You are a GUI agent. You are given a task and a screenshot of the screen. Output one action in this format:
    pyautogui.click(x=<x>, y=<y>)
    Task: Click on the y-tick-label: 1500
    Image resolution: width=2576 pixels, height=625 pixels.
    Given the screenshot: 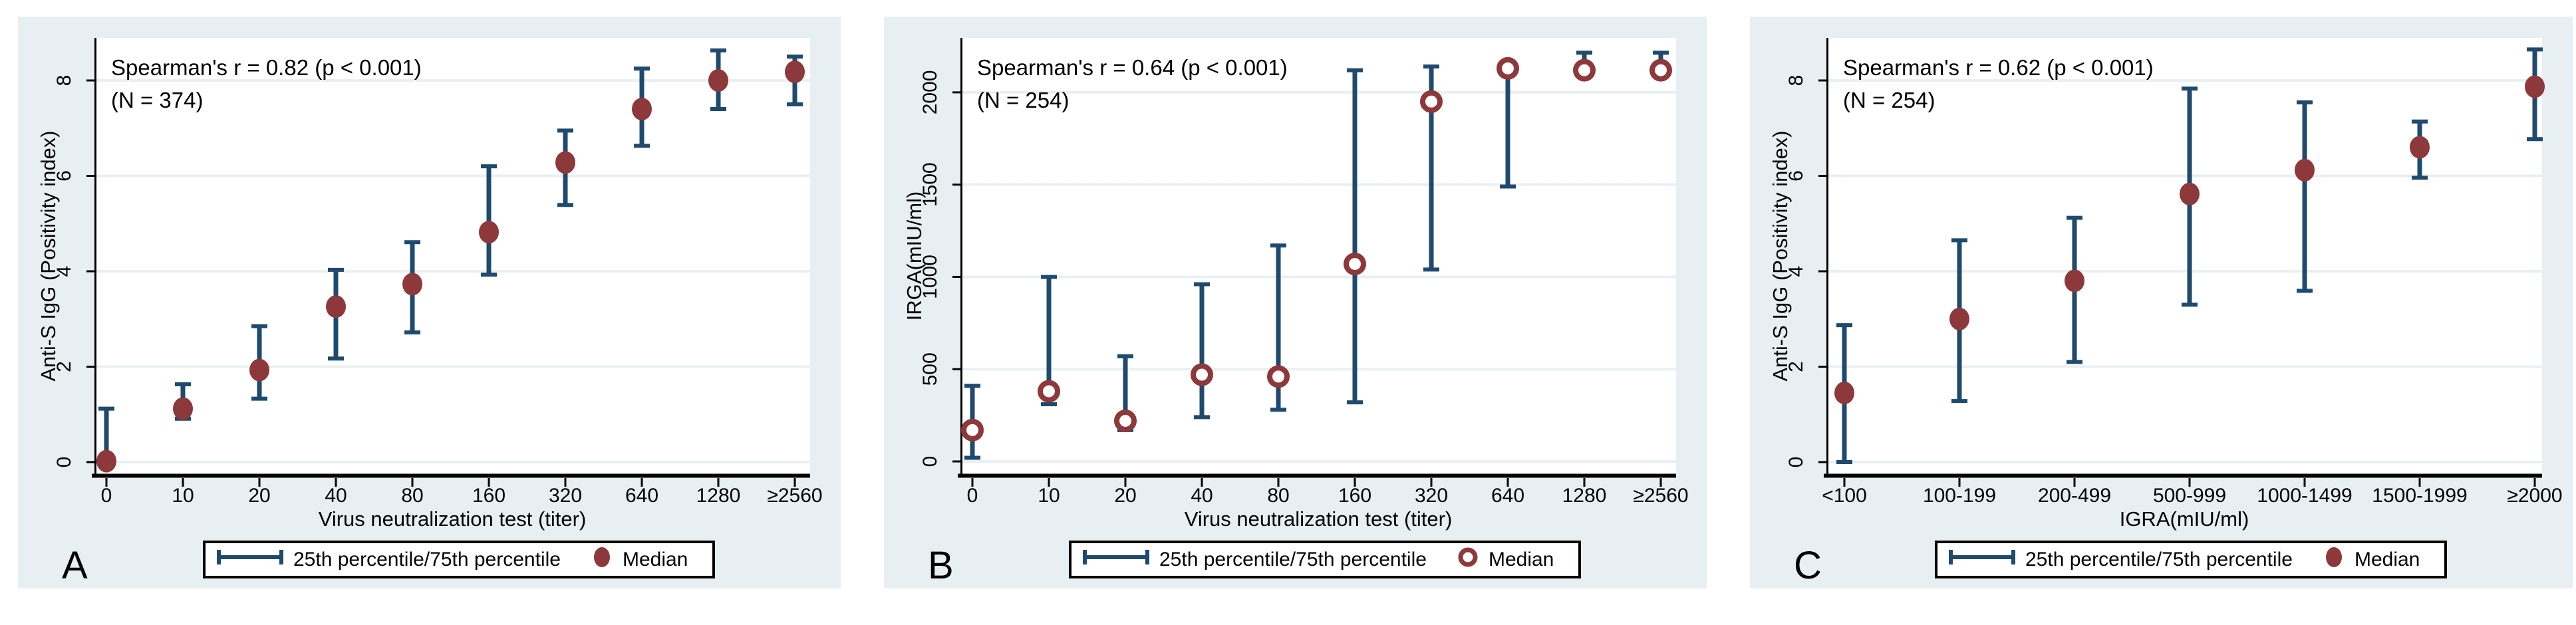 What is the action you would take?
    pyautogui.click(x=930, y=184)
    